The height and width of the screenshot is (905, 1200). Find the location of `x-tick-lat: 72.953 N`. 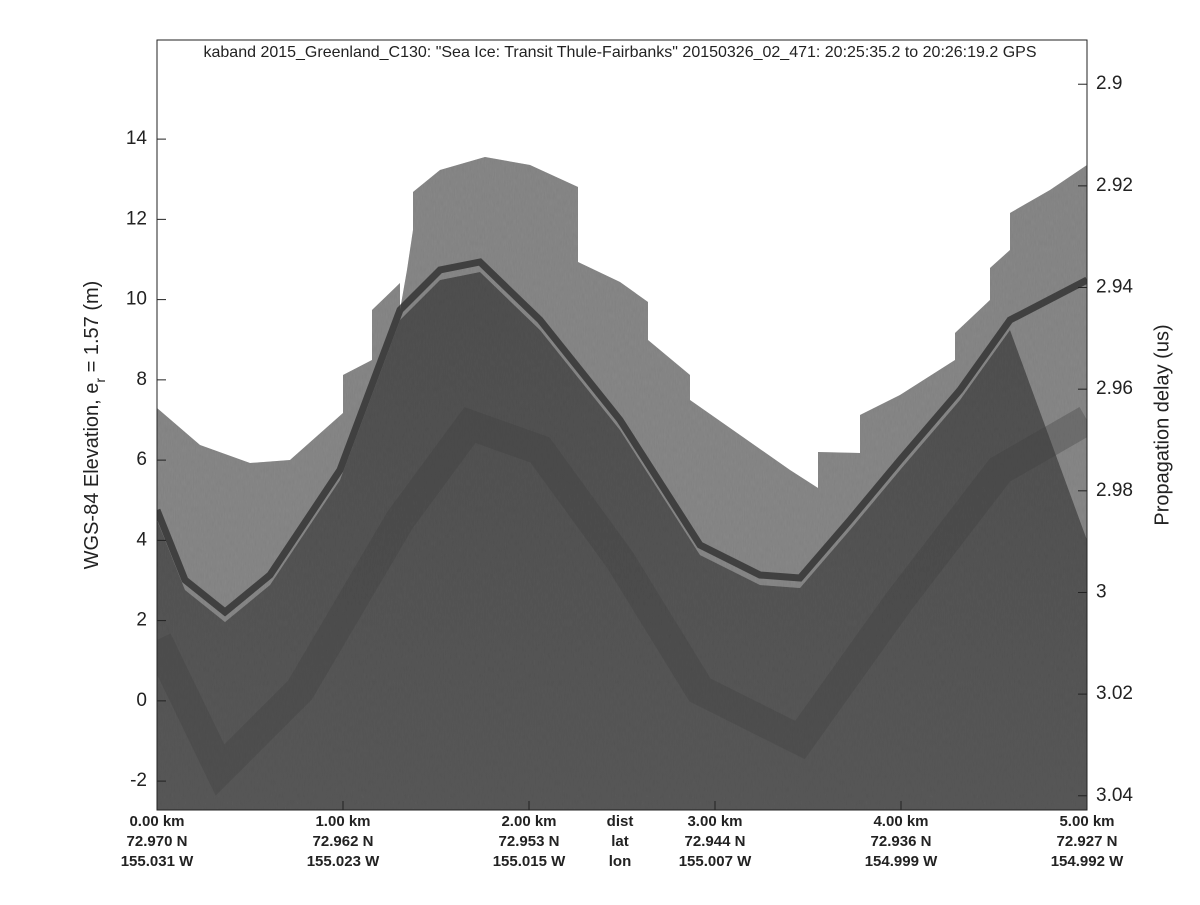

x-tick-lat: 72.953 N is located at coordinates (529, 841).